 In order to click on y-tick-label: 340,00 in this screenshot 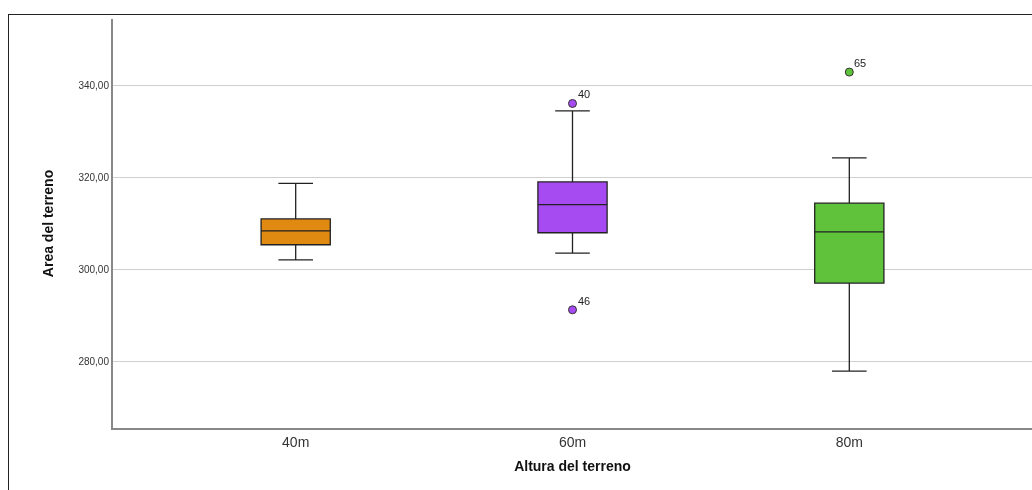, I will do `click(94, 85)`.